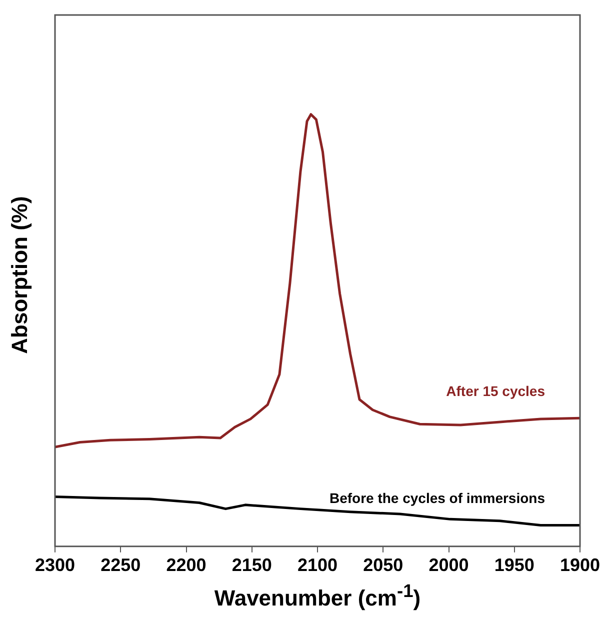 Image resolution: width=612 pixels, height=617 pixels. I want to click on x-tick-label: 2050, so click(383, 565).